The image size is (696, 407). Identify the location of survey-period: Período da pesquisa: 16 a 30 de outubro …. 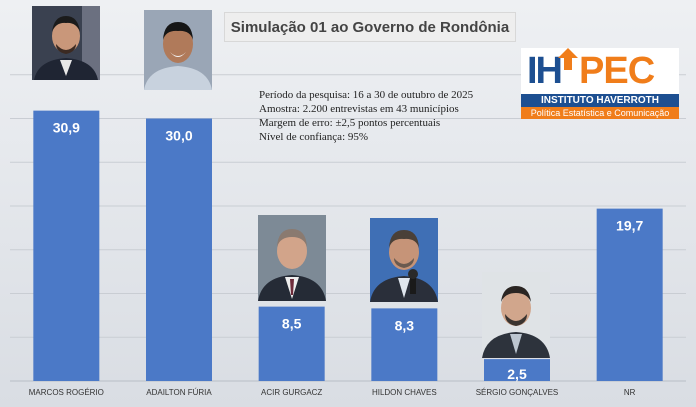
(366, 95).